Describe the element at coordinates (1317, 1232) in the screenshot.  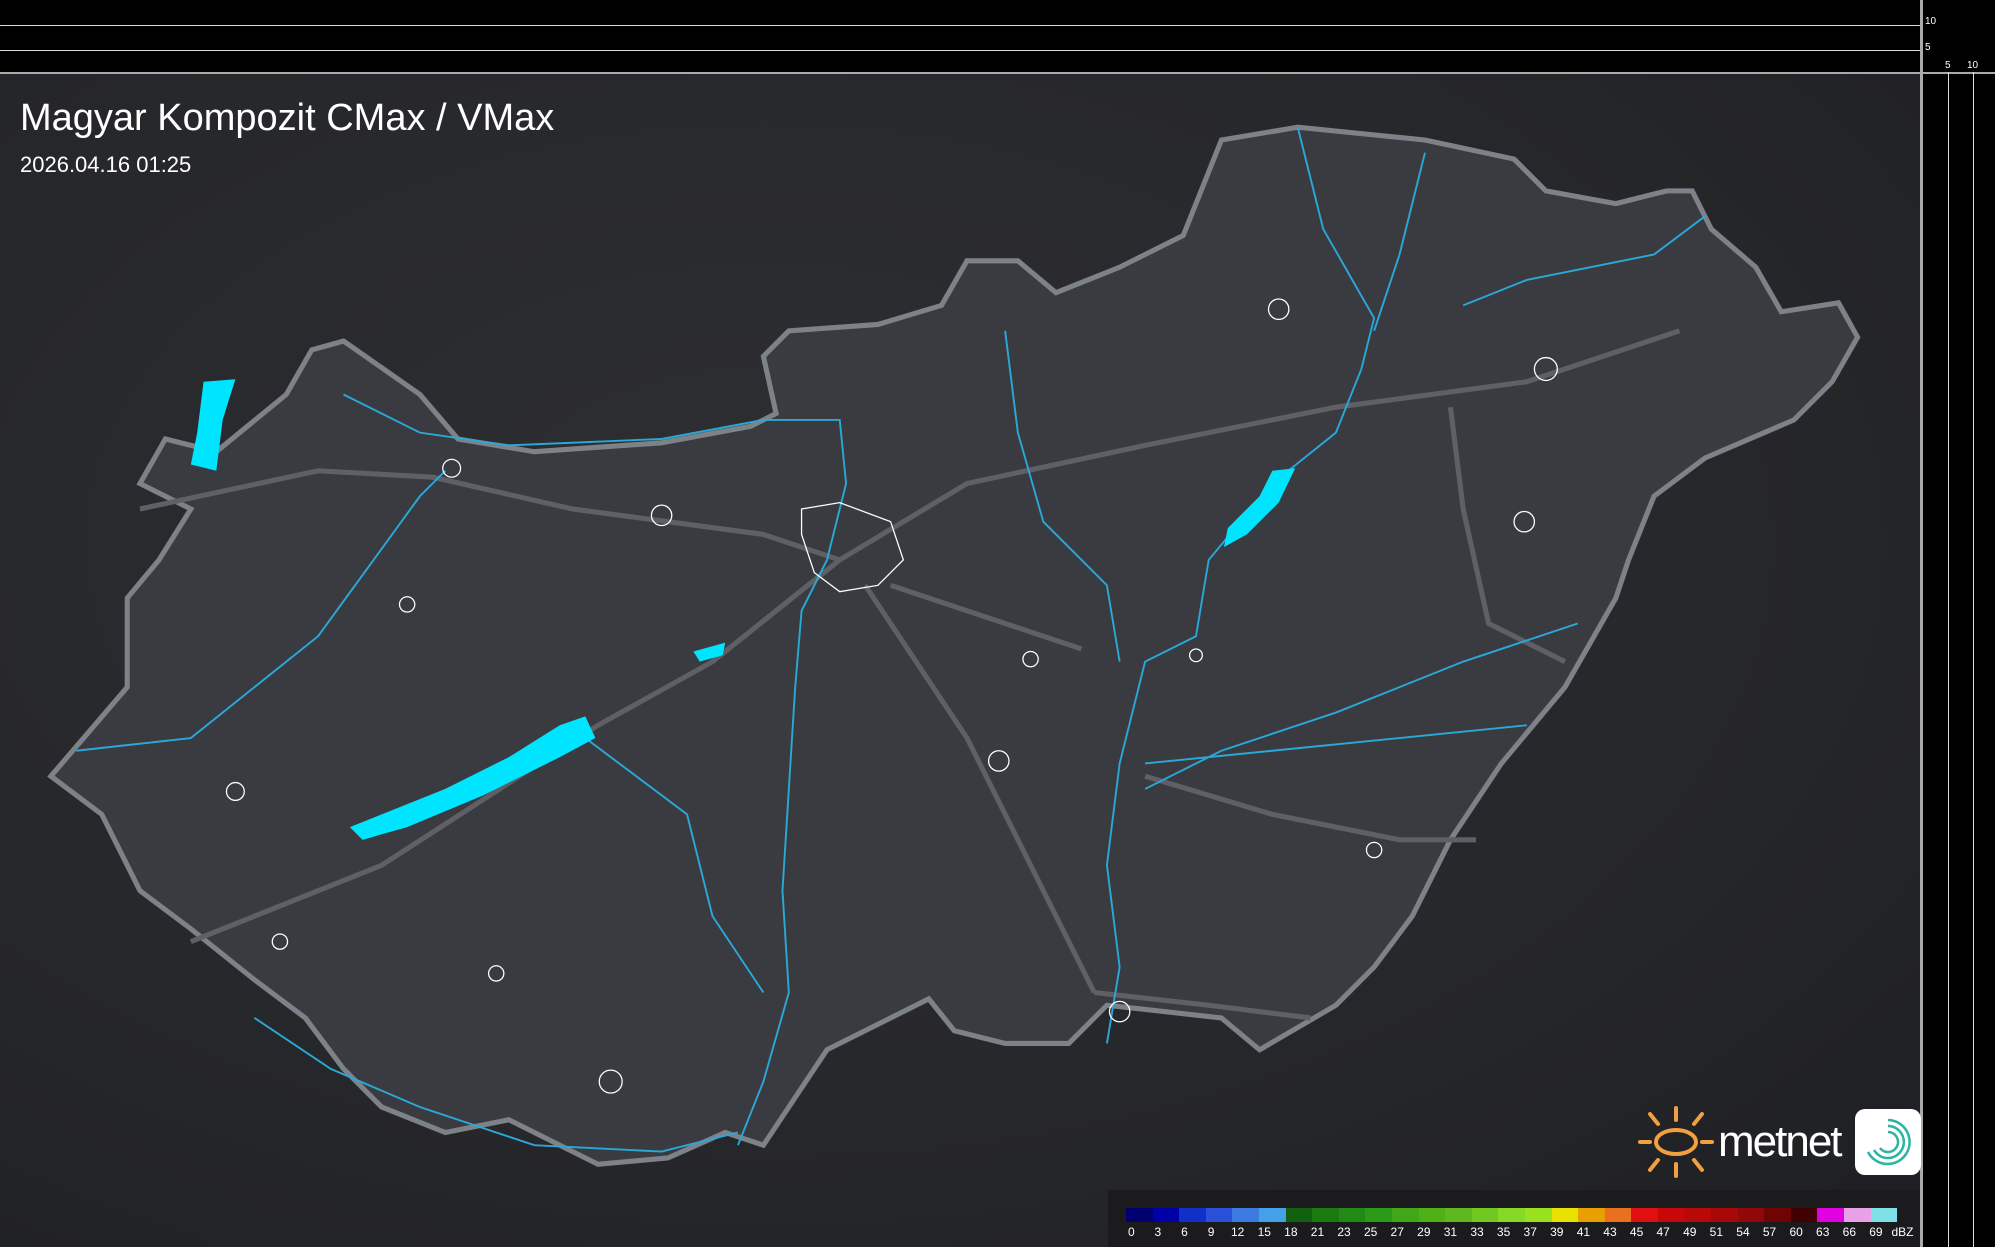
I see `legend-label: 21` at that location.